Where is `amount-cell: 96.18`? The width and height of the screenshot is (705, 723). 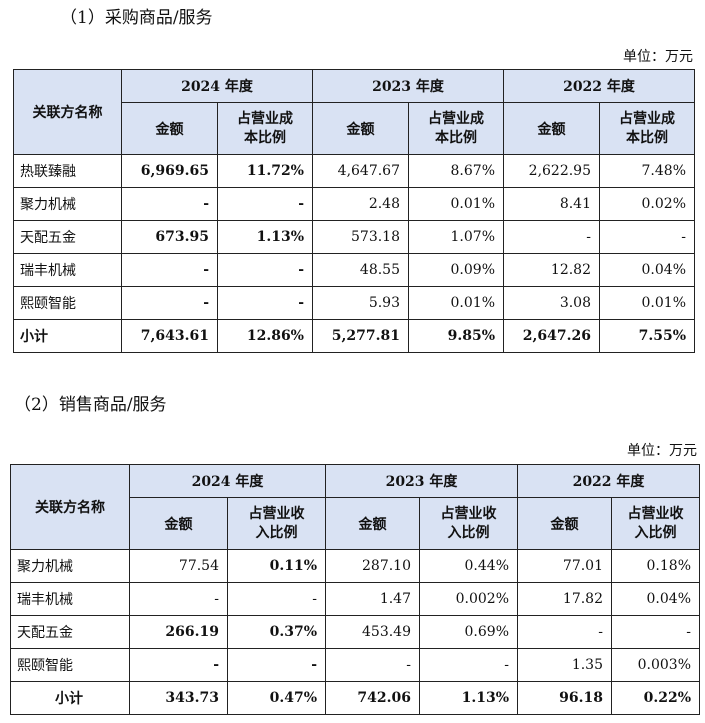
amount-cell: 96.18 is located at coordinates (564, 698).